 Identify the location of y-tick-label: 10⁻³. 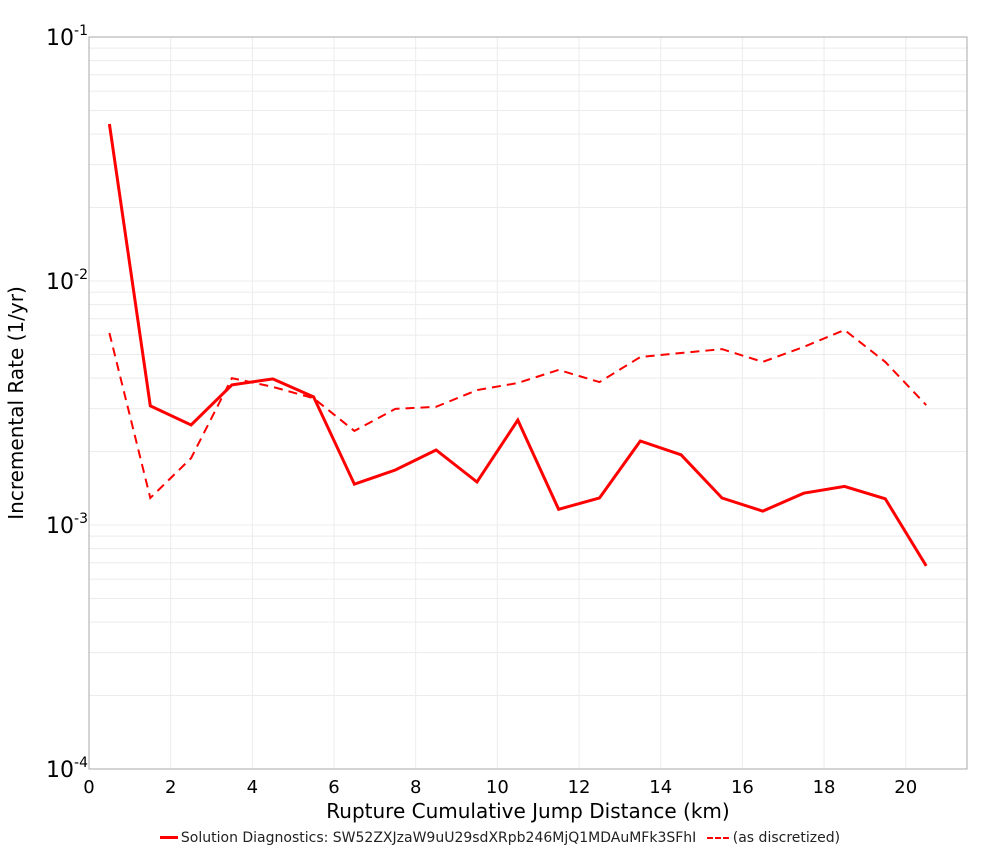
(67, 525).